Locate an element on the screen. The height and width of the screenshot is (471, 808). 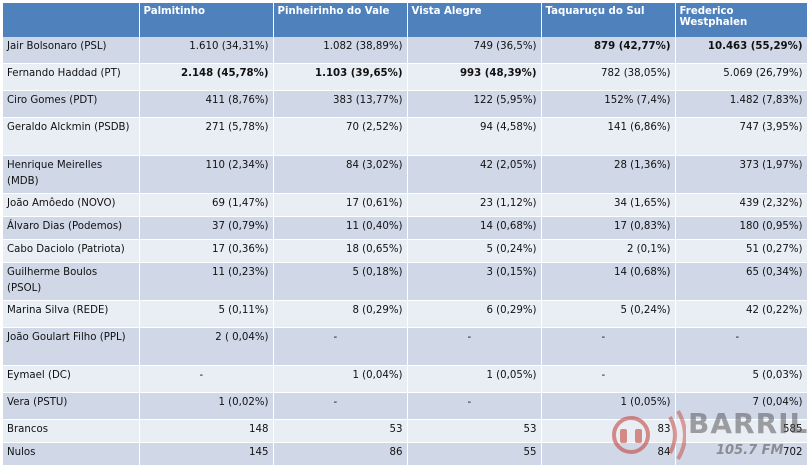
vote-cell: 94 (4,58%) is located at coordinates (474, 136).